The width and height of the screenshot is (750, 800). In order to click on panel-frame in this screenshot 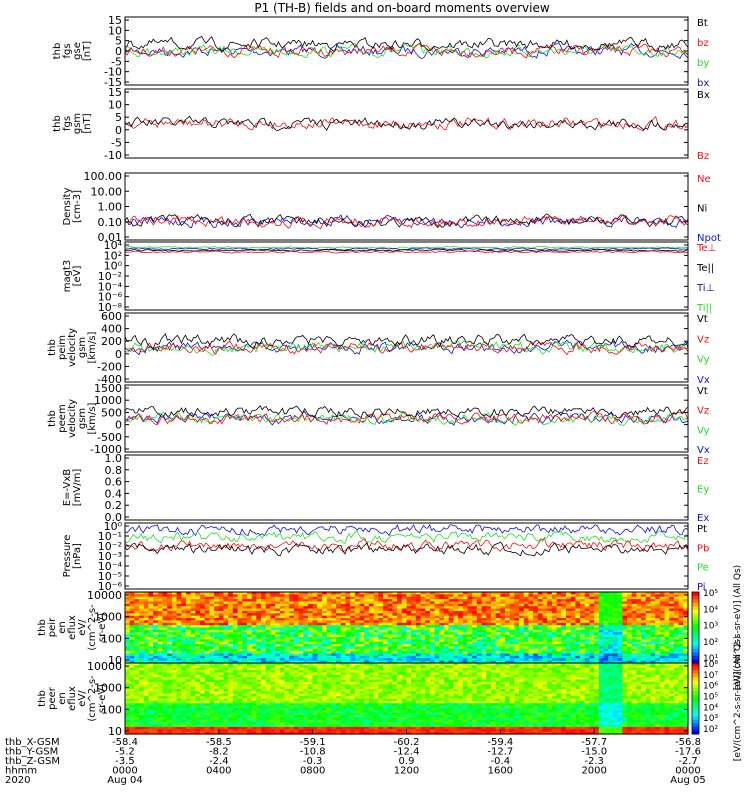, I will do `click(406, 206)`.